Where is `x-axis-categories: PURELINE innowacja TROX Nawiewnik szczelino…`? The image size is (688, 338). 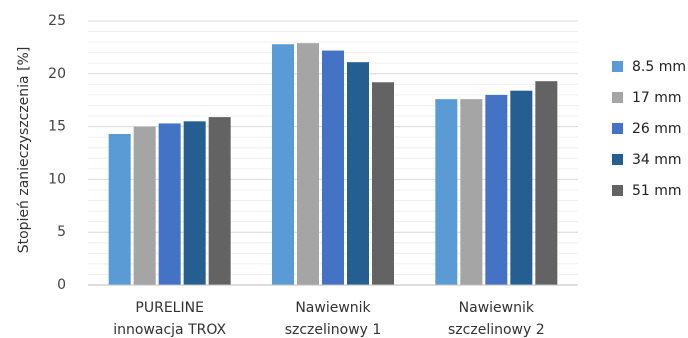 x-axis-categories: PURELINE innowacja TROX Nawiewnik szczelino… is located at coordinates (328, 319).